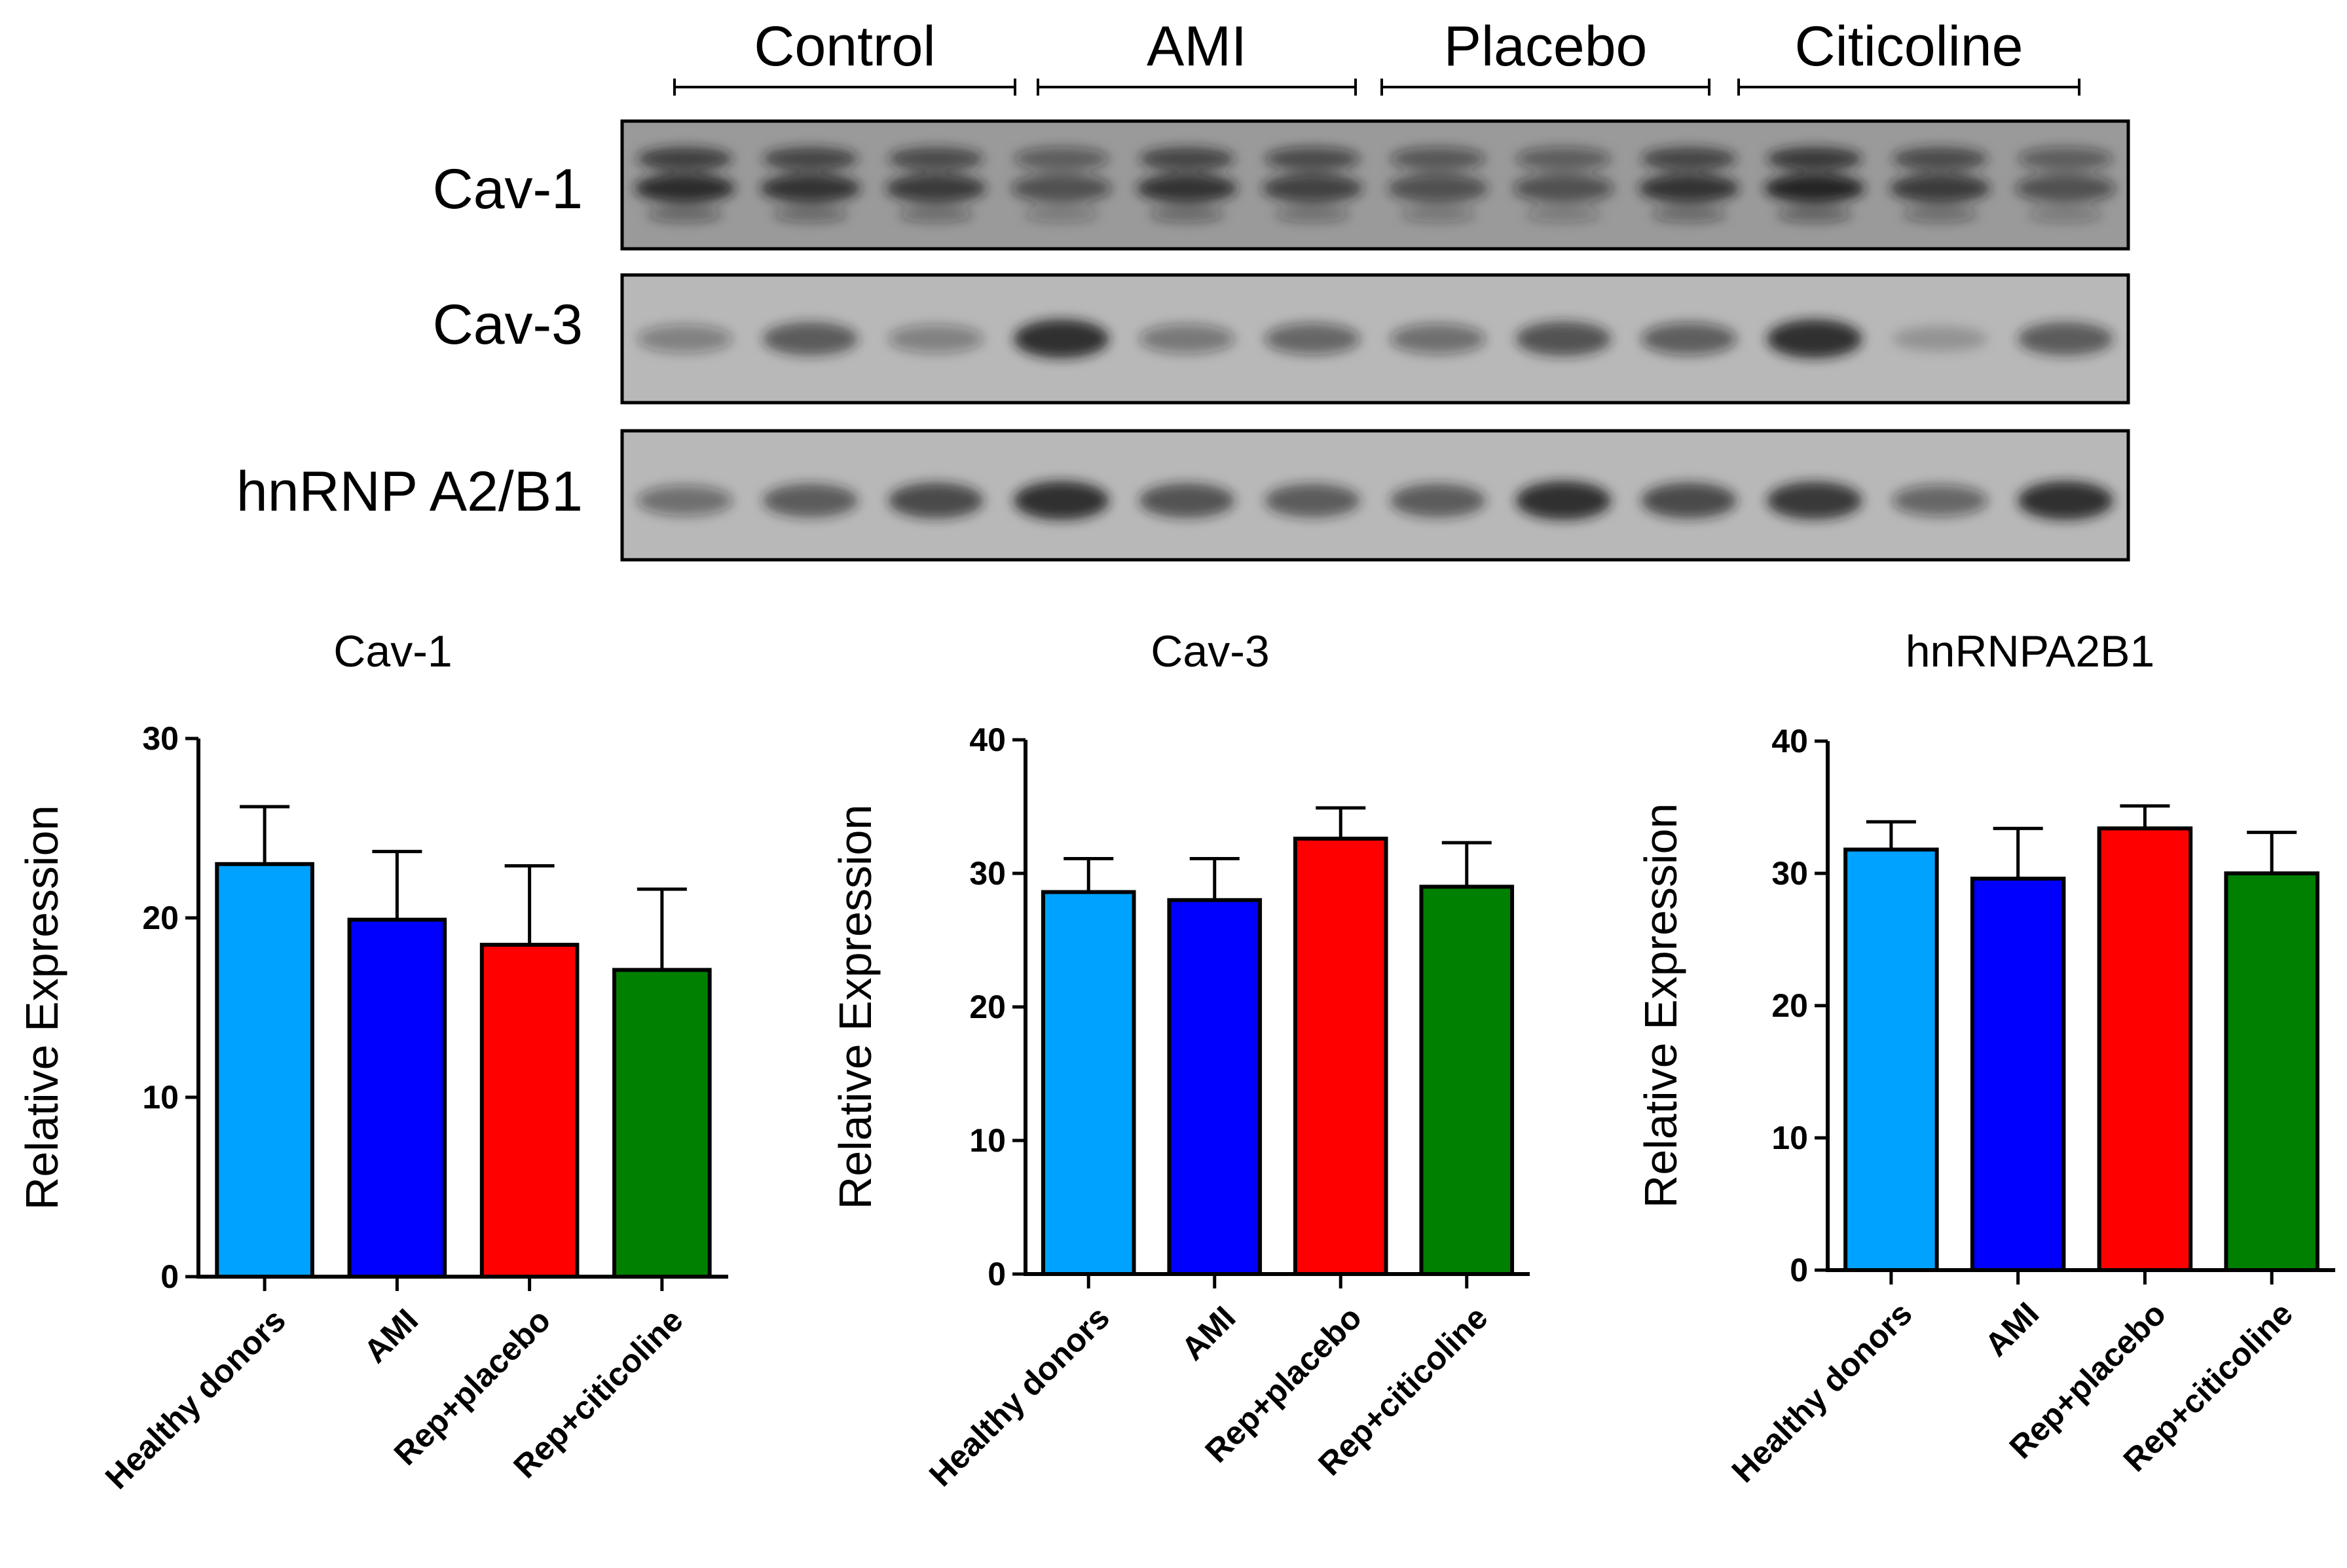  I want to click on blot-row-label-cav-1: Cav-1, so click(508, 189).